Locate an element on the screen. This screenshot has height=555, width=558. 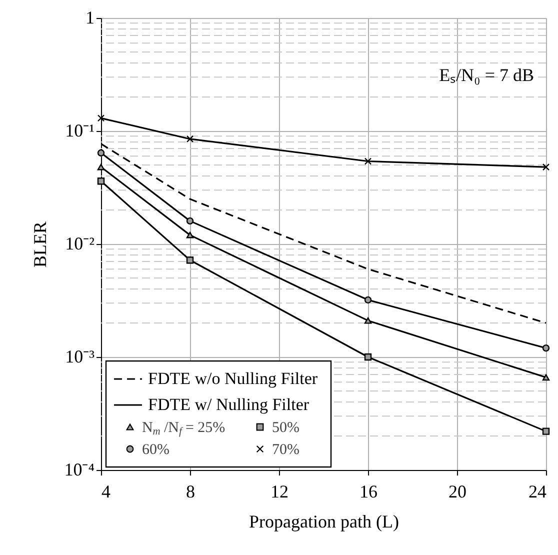
legend-label: FDTE w/o Nulling Filter is located at coordinates (233, 378).